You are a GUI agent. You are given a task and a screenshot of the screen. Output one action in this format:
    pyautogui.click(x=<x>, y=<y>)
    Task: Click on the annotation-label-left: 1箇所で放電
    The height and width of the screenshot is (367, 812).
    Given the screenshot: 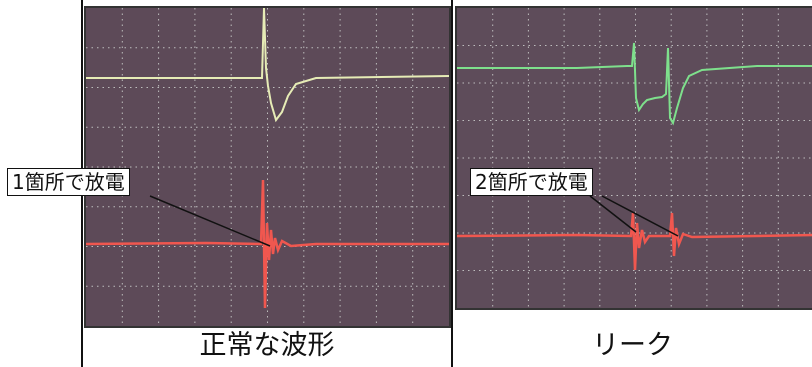 What is the action you would take?
    pyautogui.click(x=68, y=182)
    